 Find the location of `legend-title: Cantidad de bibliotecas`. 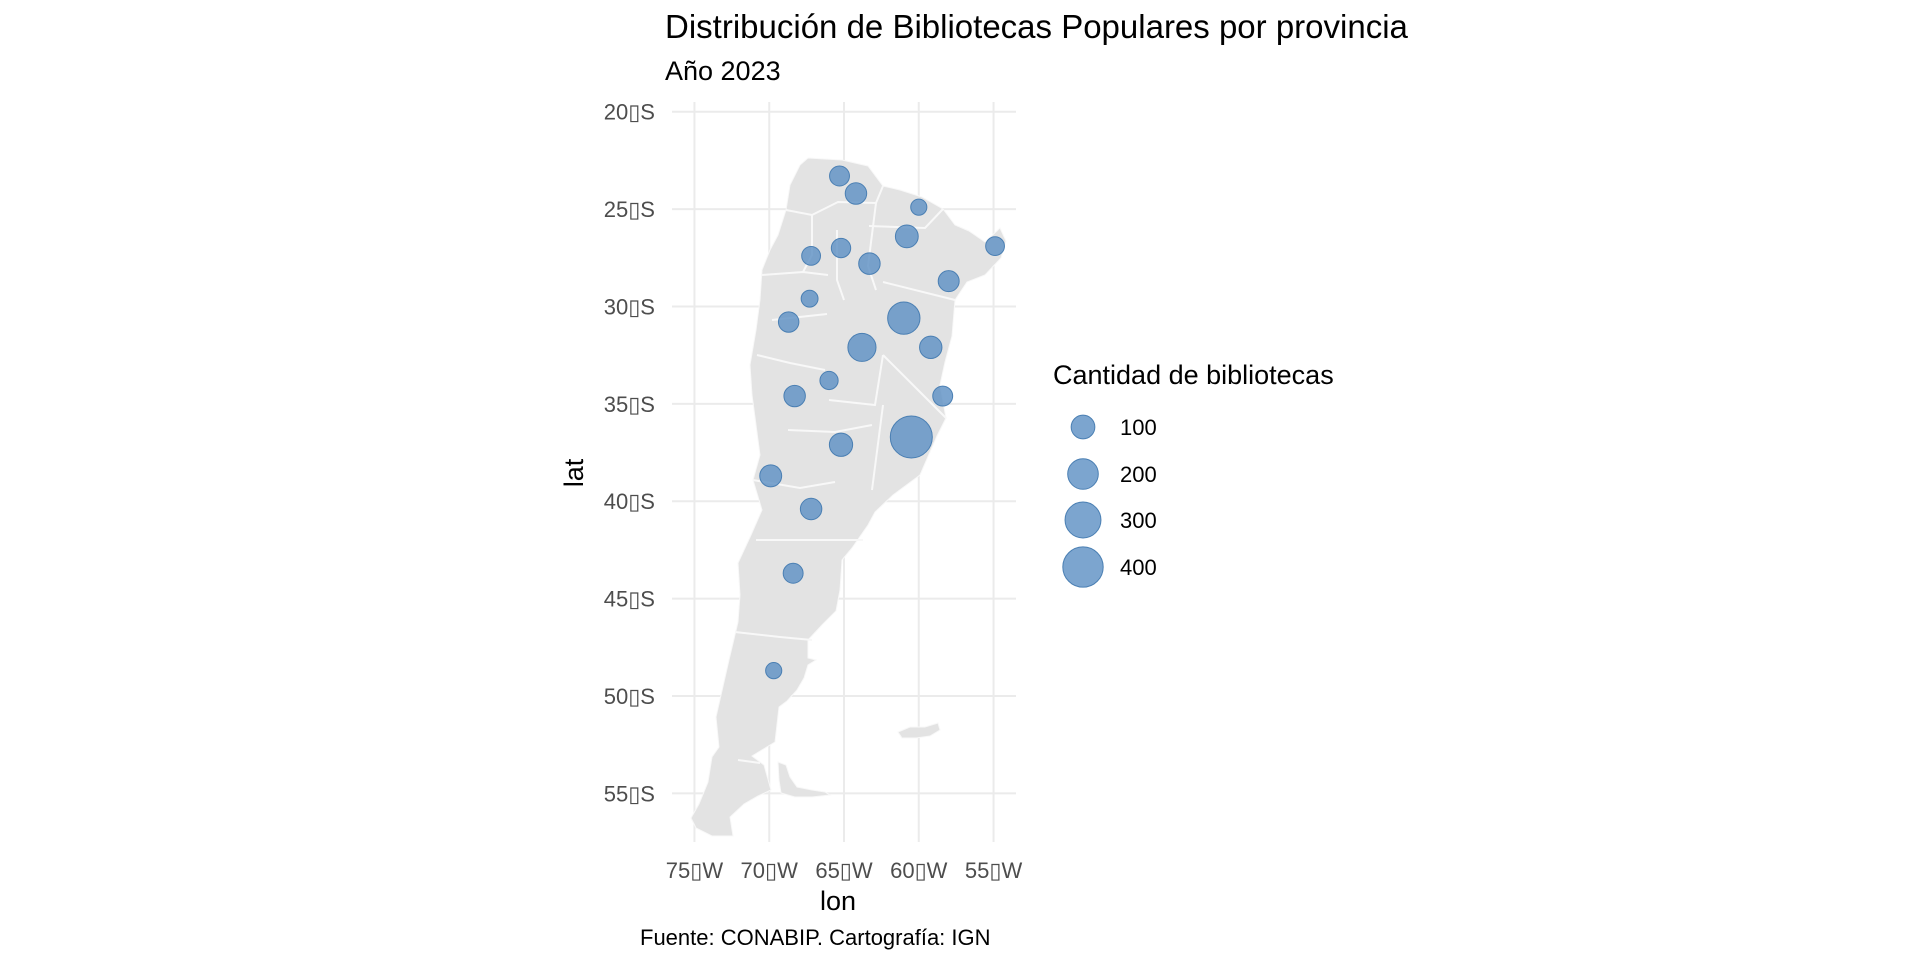

legend-title: Cantidad de bibliotecas is located at coordinates (1193, 375).